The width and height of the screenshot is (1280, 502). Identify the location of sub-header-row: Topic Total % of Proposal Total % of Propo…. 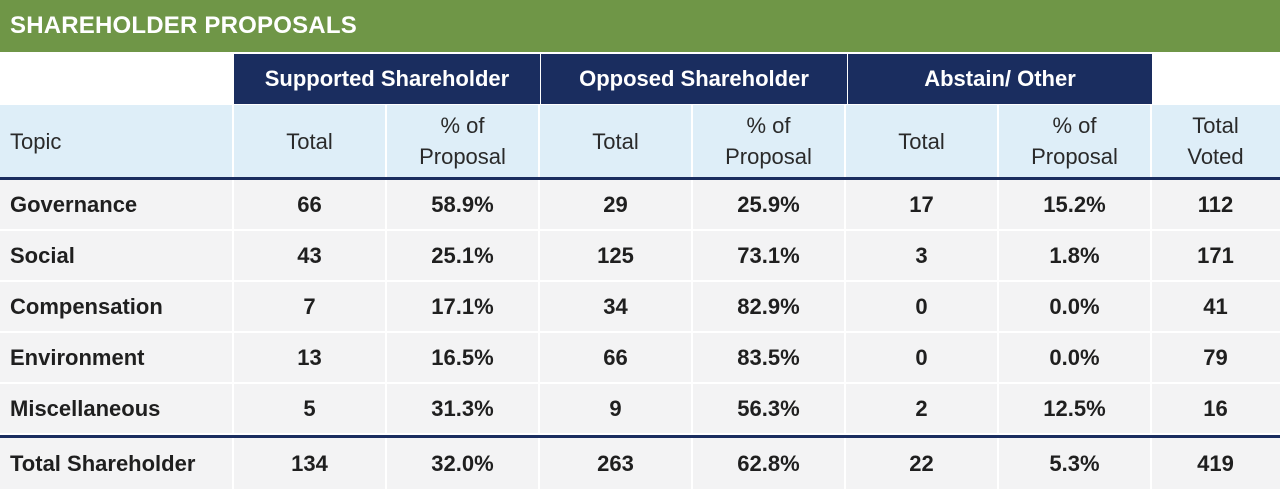
(640, 142).